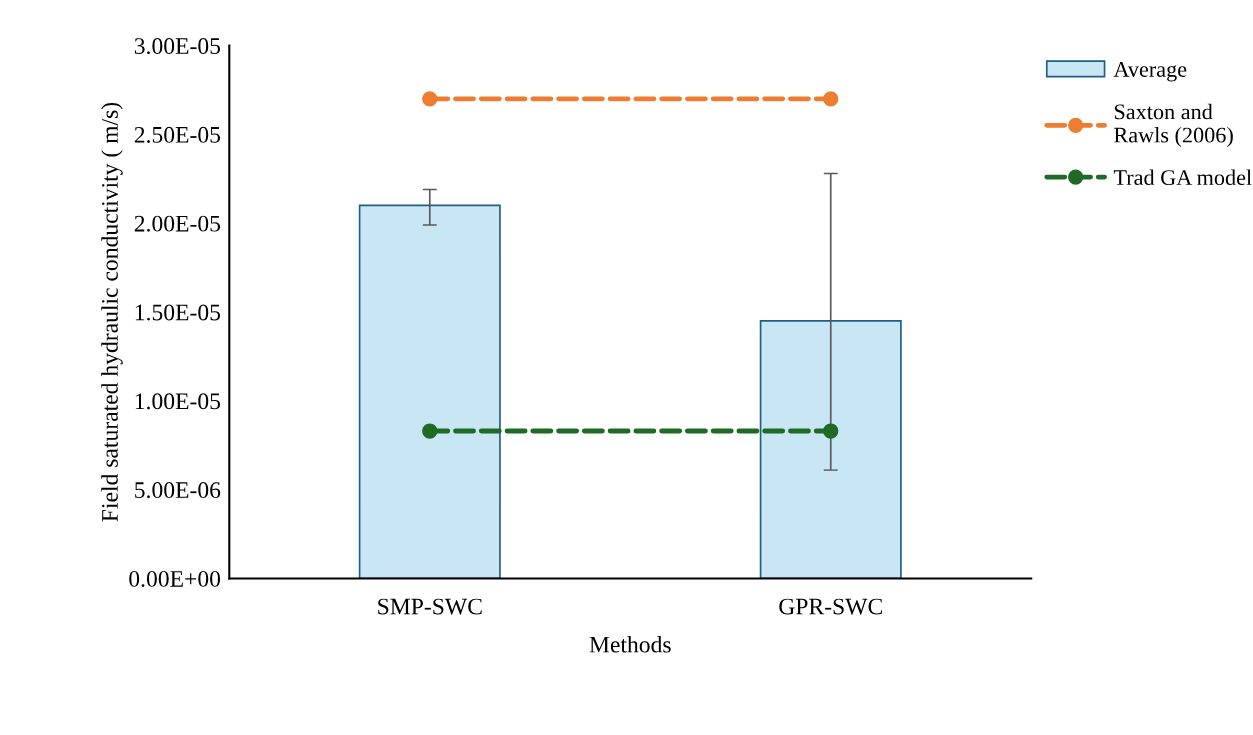 This screenshot has height=735, width=1253. Describe the element at coordinates (630, 644) in the screenshot. I see `x-axis-title: Methods` at that location.